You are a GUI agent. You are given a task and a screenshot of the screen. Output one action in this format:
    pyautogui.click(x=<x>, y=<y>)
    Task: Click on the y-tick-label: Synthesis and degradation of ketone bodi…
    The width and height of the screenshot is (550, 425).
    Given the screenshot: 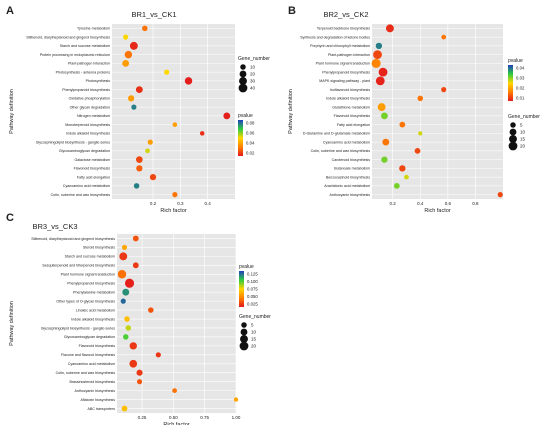 What is the action you would take?
    pyautogui.click(x=335, y=37)
    